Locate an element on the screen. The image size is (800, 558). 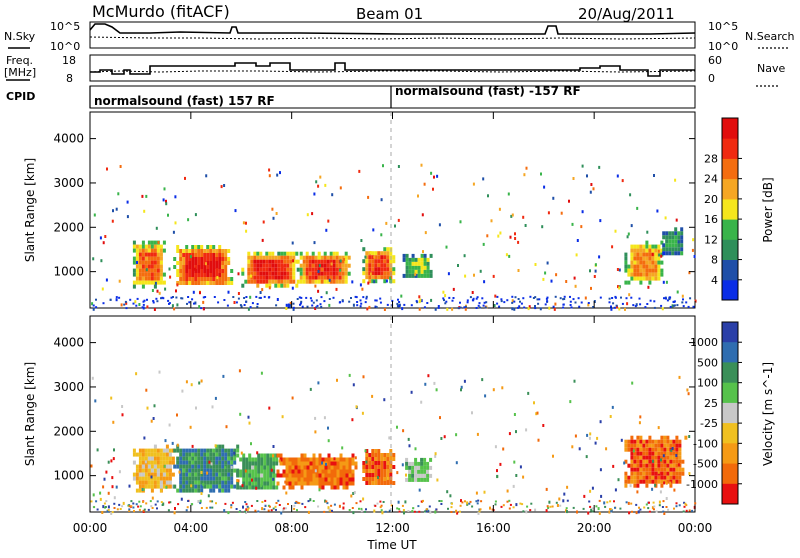
power-colorbar-tick-label: 8 is located at coordinates (714, 260).